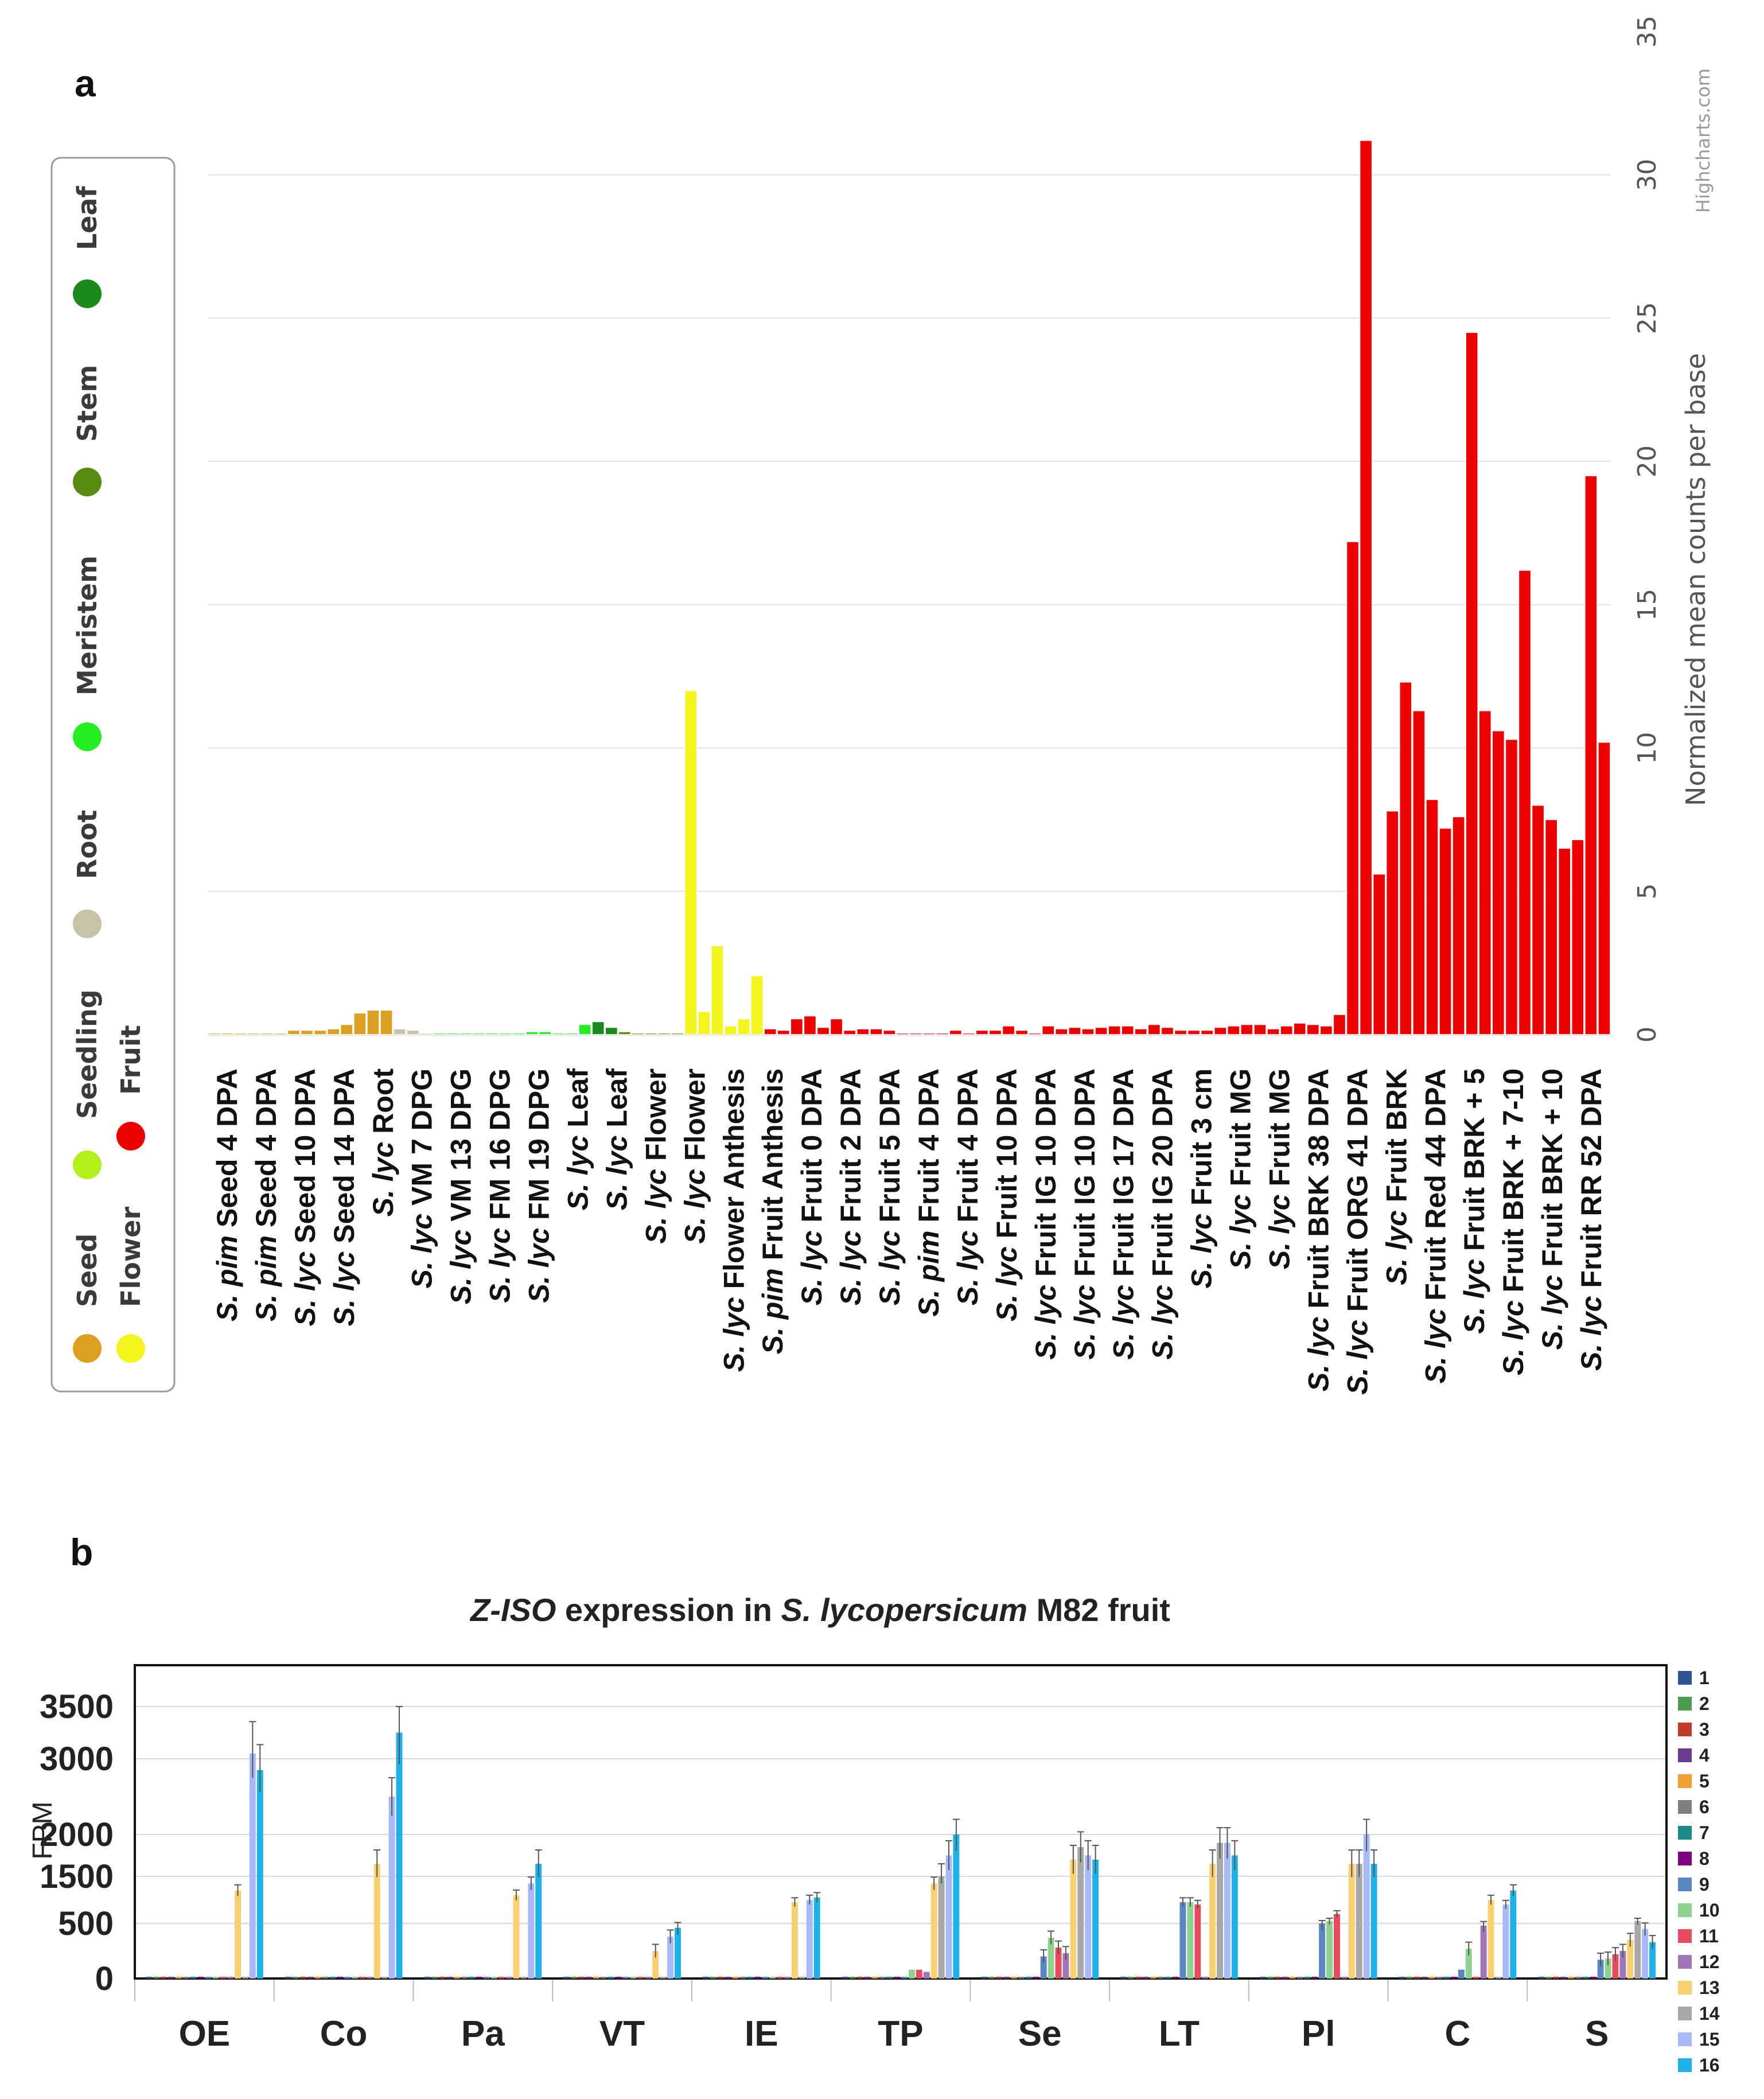 Image resolution: width=1764 pixels, height=2099 pixels. I want to click on legend-label: 12, so click(1709, 1962).